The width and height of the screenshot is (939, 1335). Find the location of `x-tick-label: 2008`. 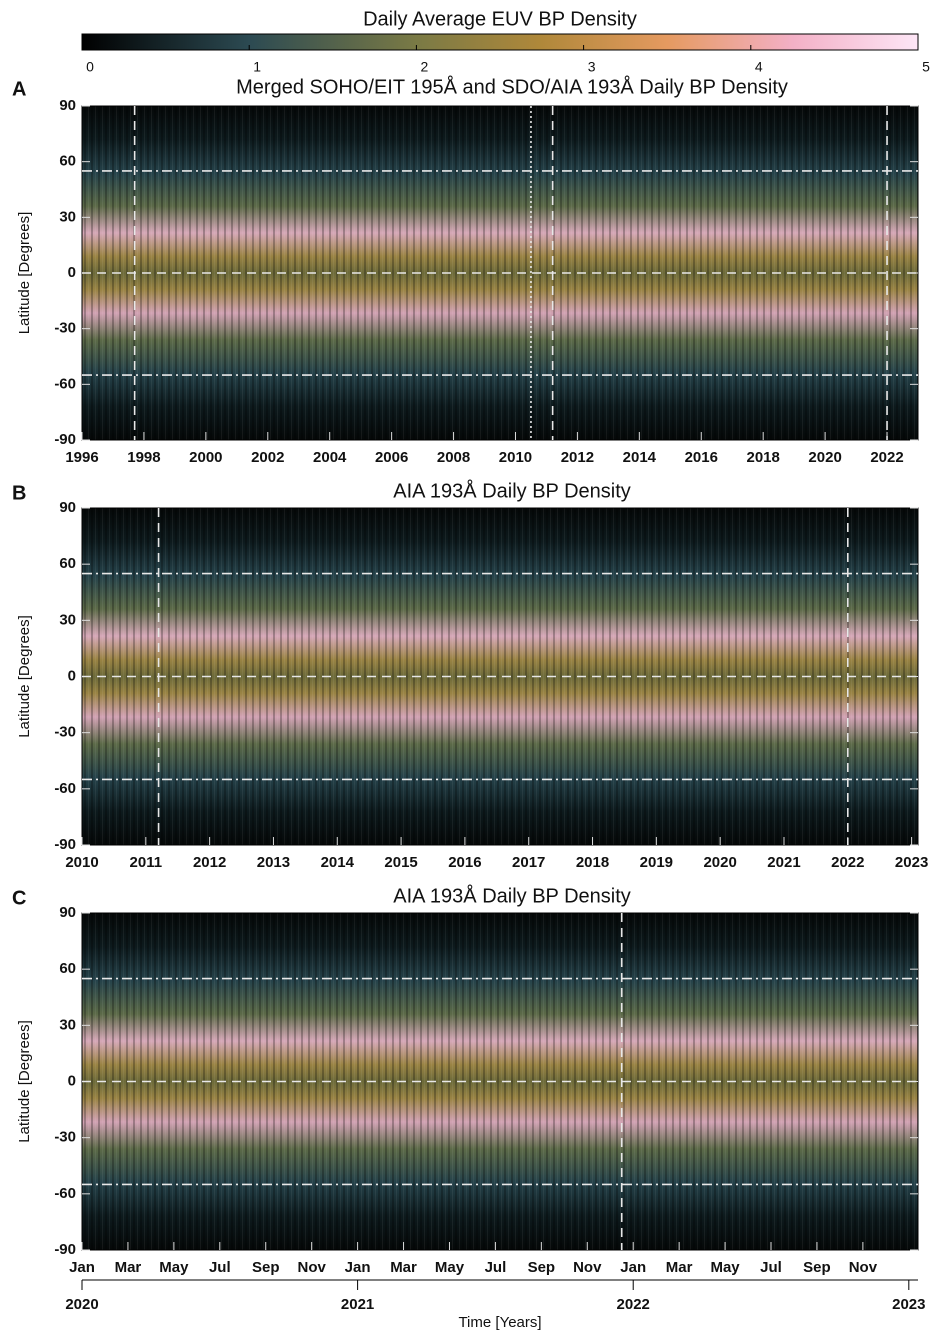

x-tick-label: 2008 is located at coordinates (453, 457).